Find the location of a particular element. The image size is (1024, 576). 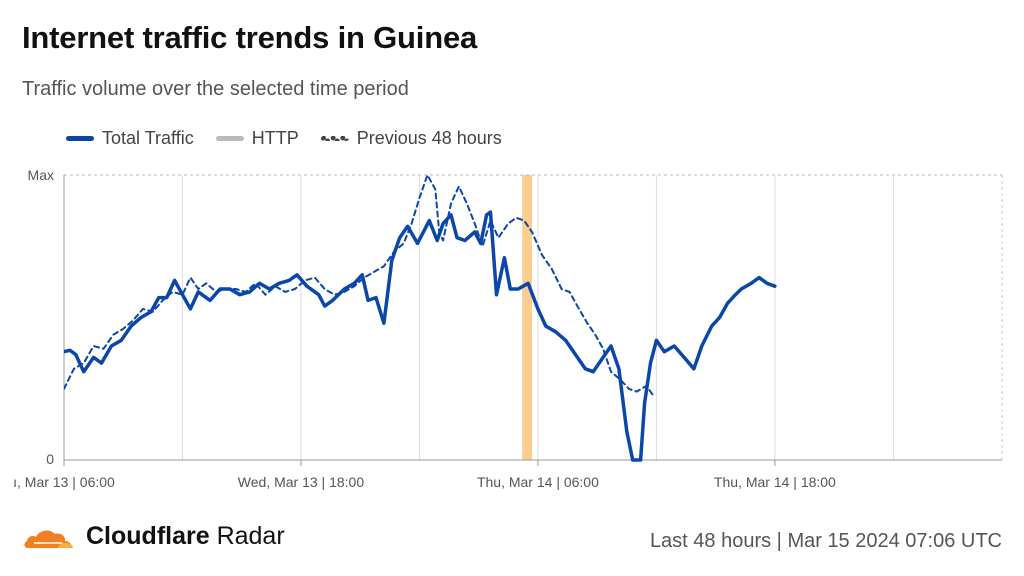

legend-label-http: HTTP is located at coordinates (275, 138).